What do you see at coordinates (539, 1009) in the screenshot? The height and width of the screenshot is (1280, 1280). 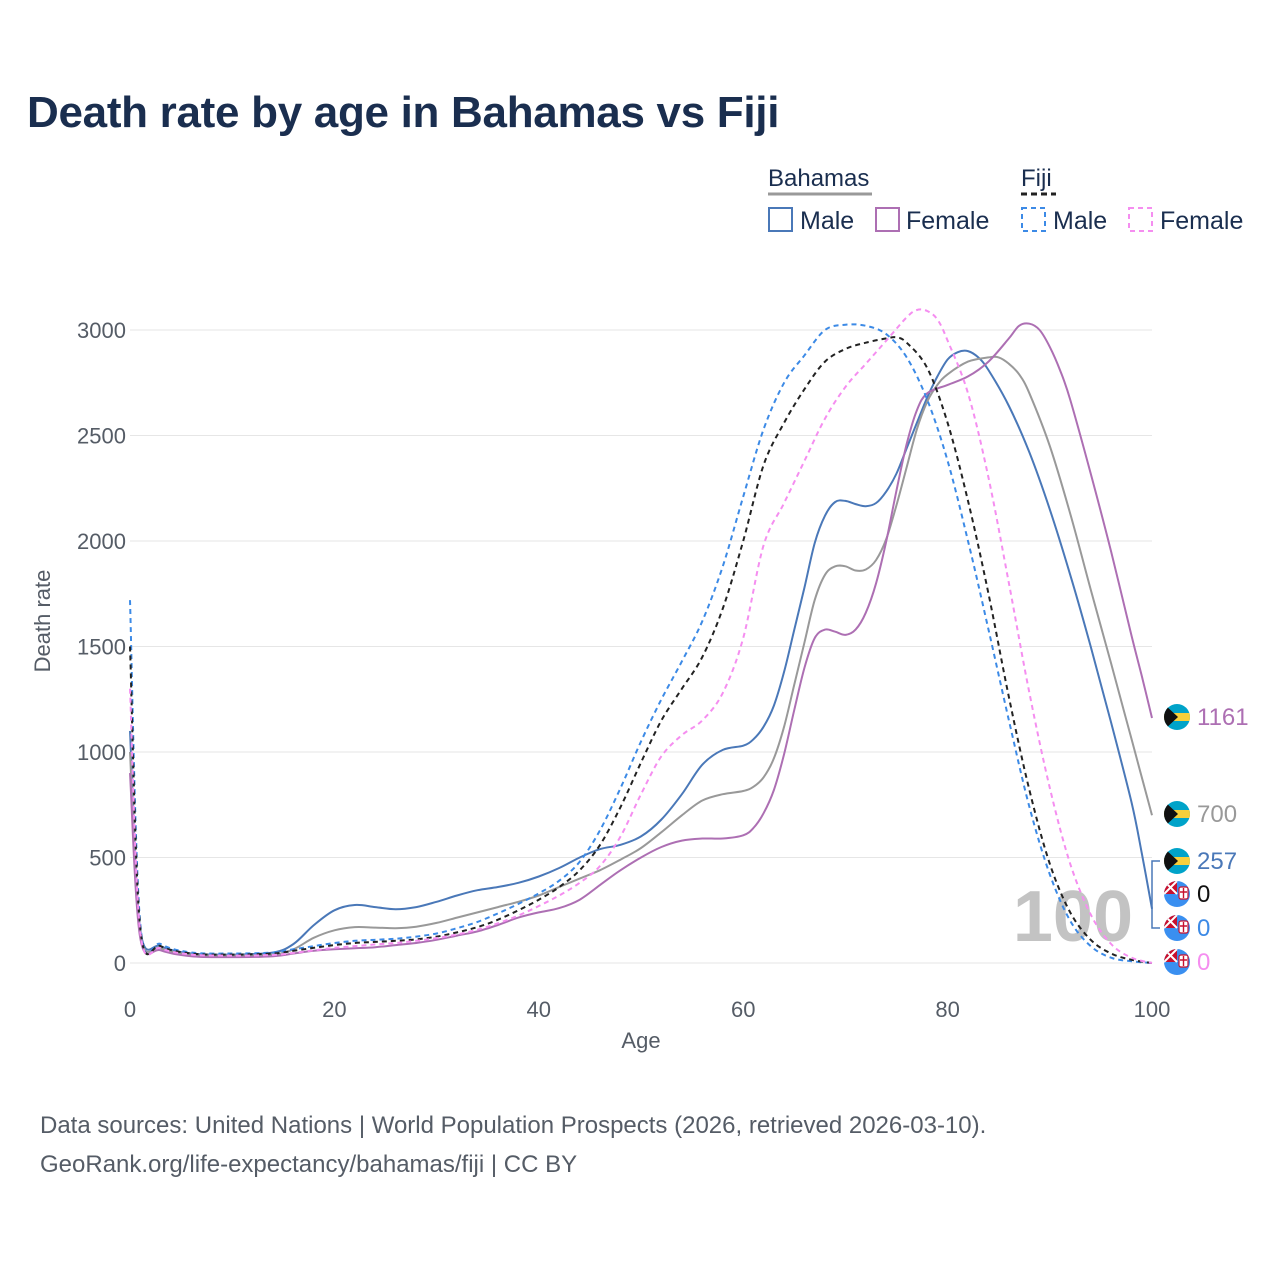 I see `x-tick-40: 40` at bounding box center [539, 1009].